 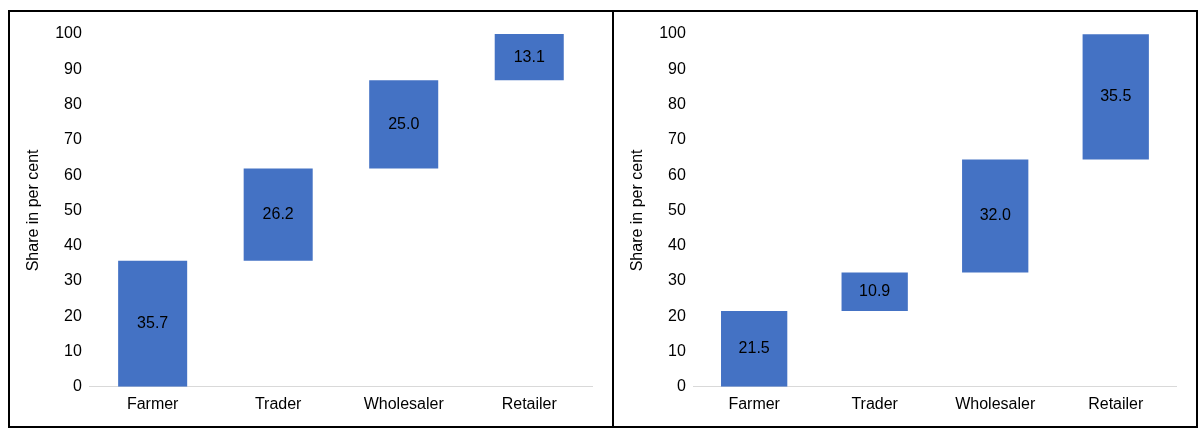 I want to click on data-label: 10.9, so click(x=875, y=291).